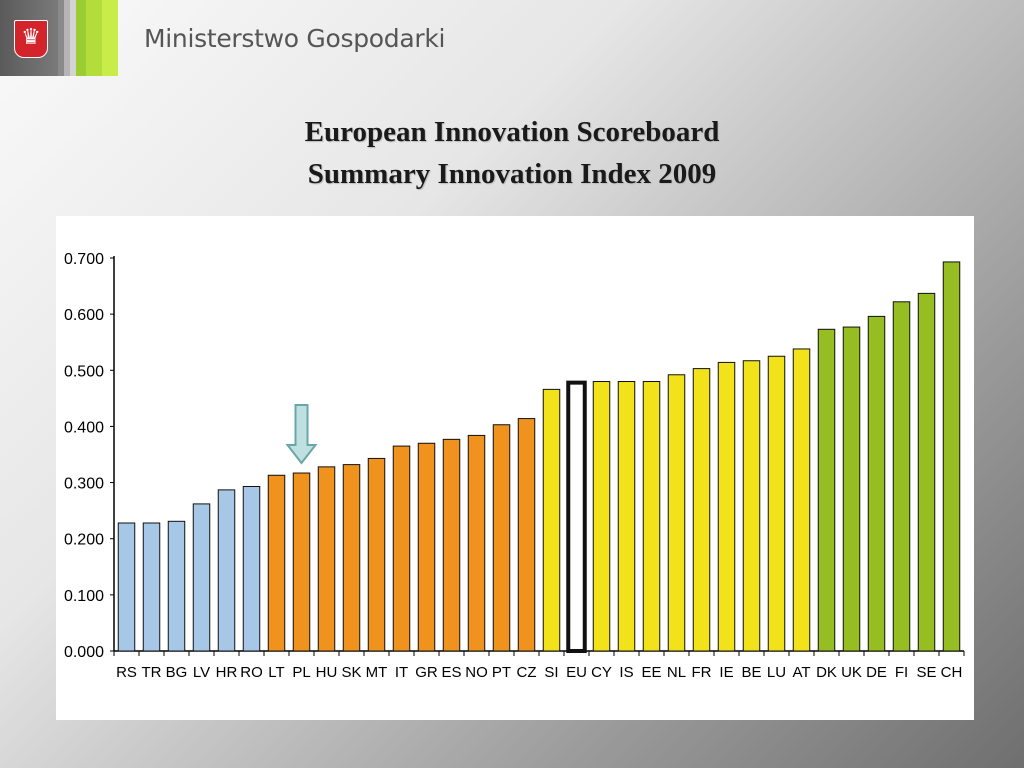  Describe the element at coordinates (501, 672) in the screenshot. I see `x-tick-label-pt: PT` at that location.